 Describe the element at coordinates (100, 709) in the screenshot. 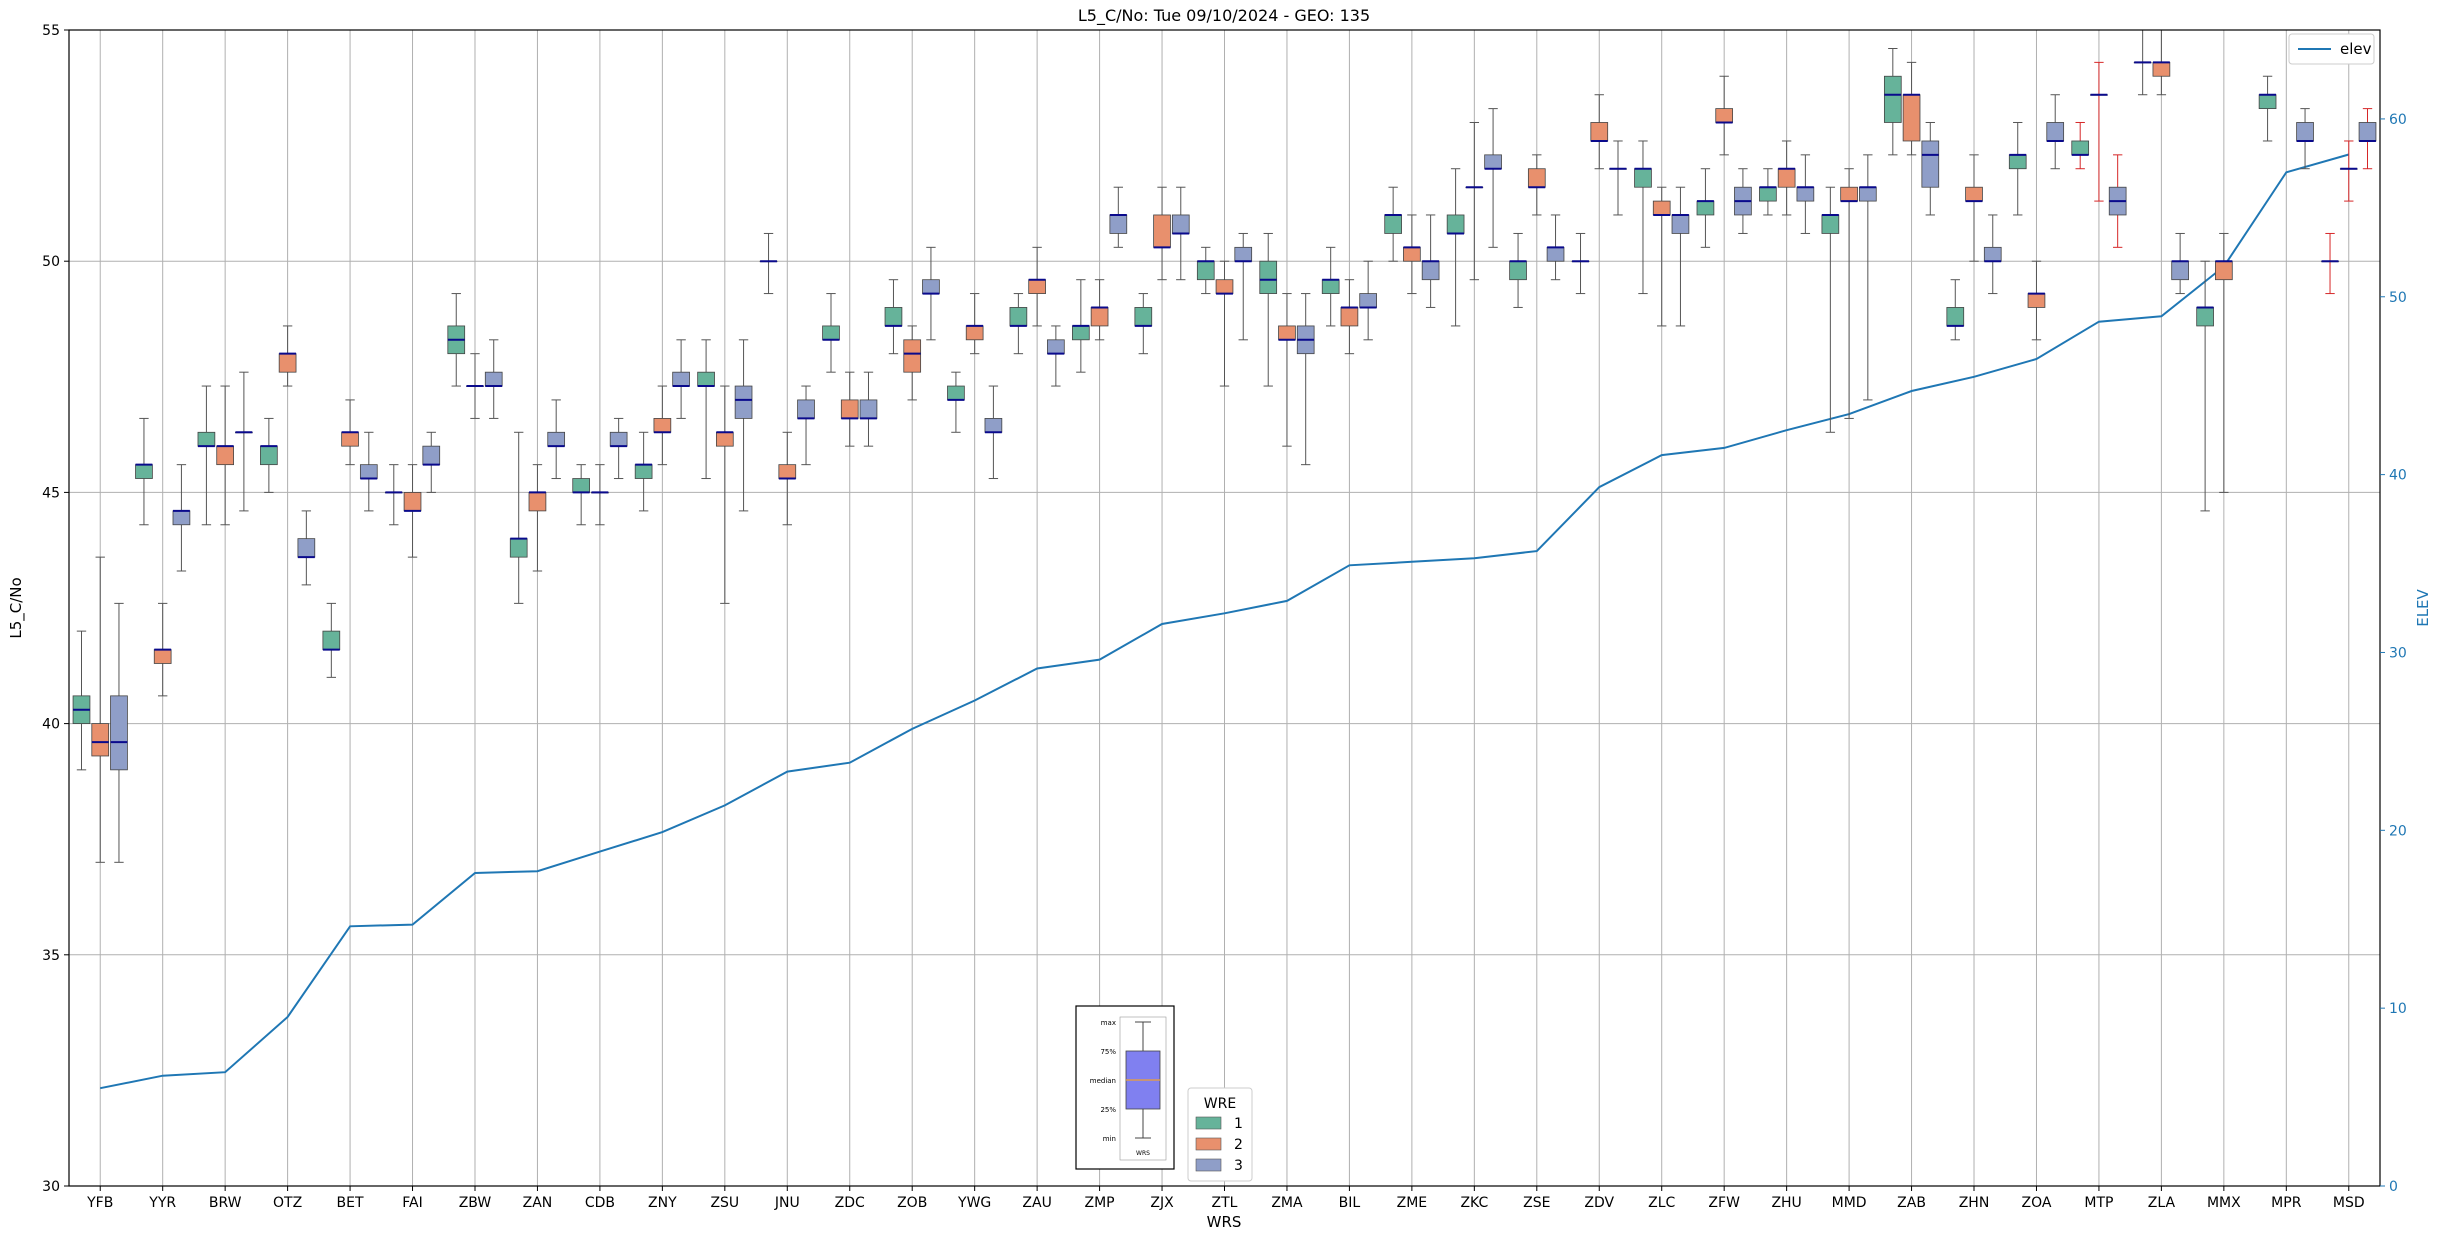

I see `box-YFB-wre2` at that location.